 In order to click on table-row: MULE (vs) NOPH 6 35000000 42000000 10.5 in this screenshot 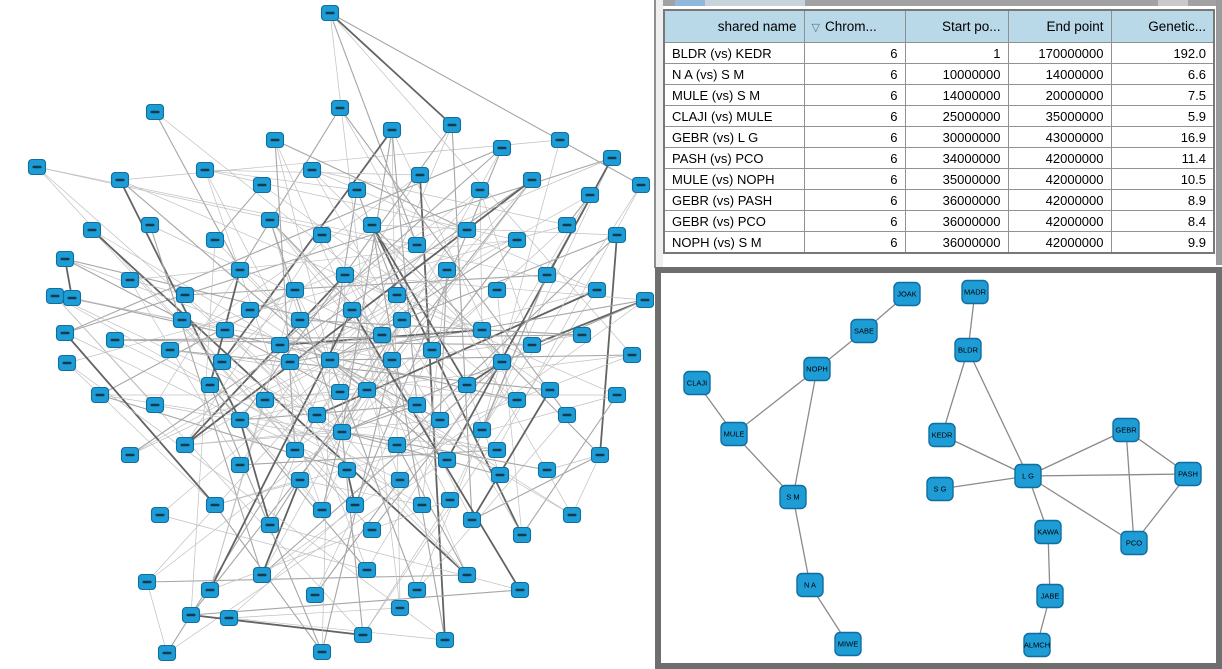, I will do `click(939, 179)`.